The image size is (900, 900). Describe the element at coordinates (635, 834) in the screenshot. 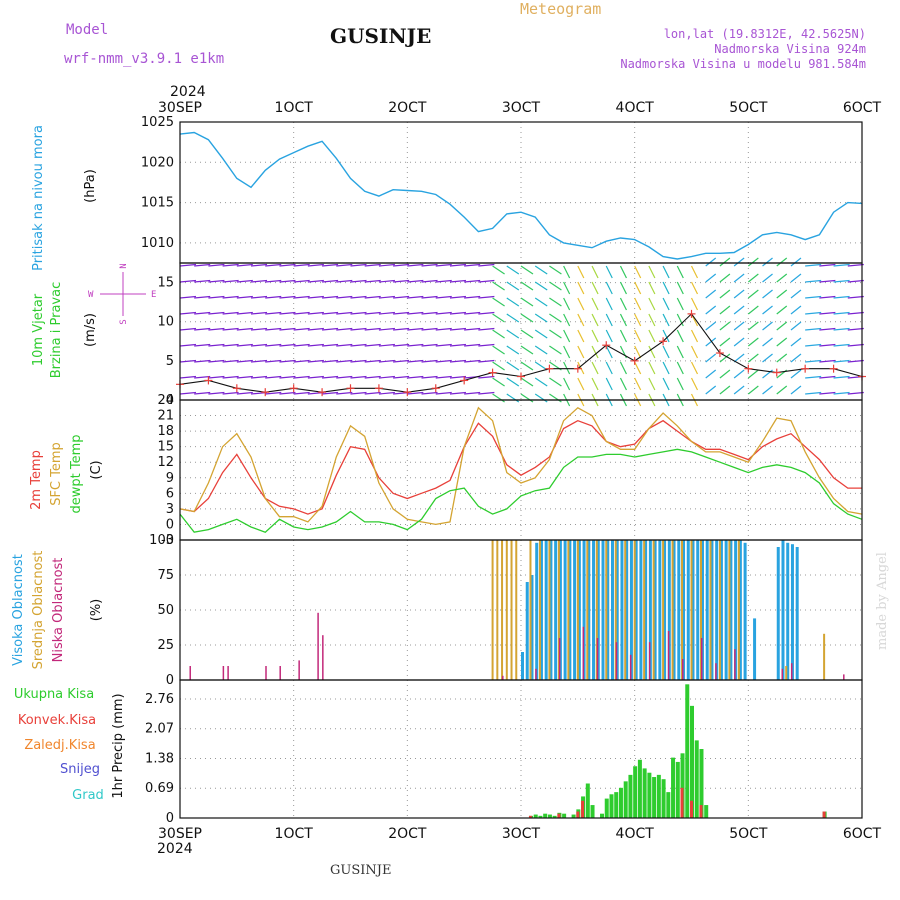

I see `x-tick-bottom: 4OCT` at that location.